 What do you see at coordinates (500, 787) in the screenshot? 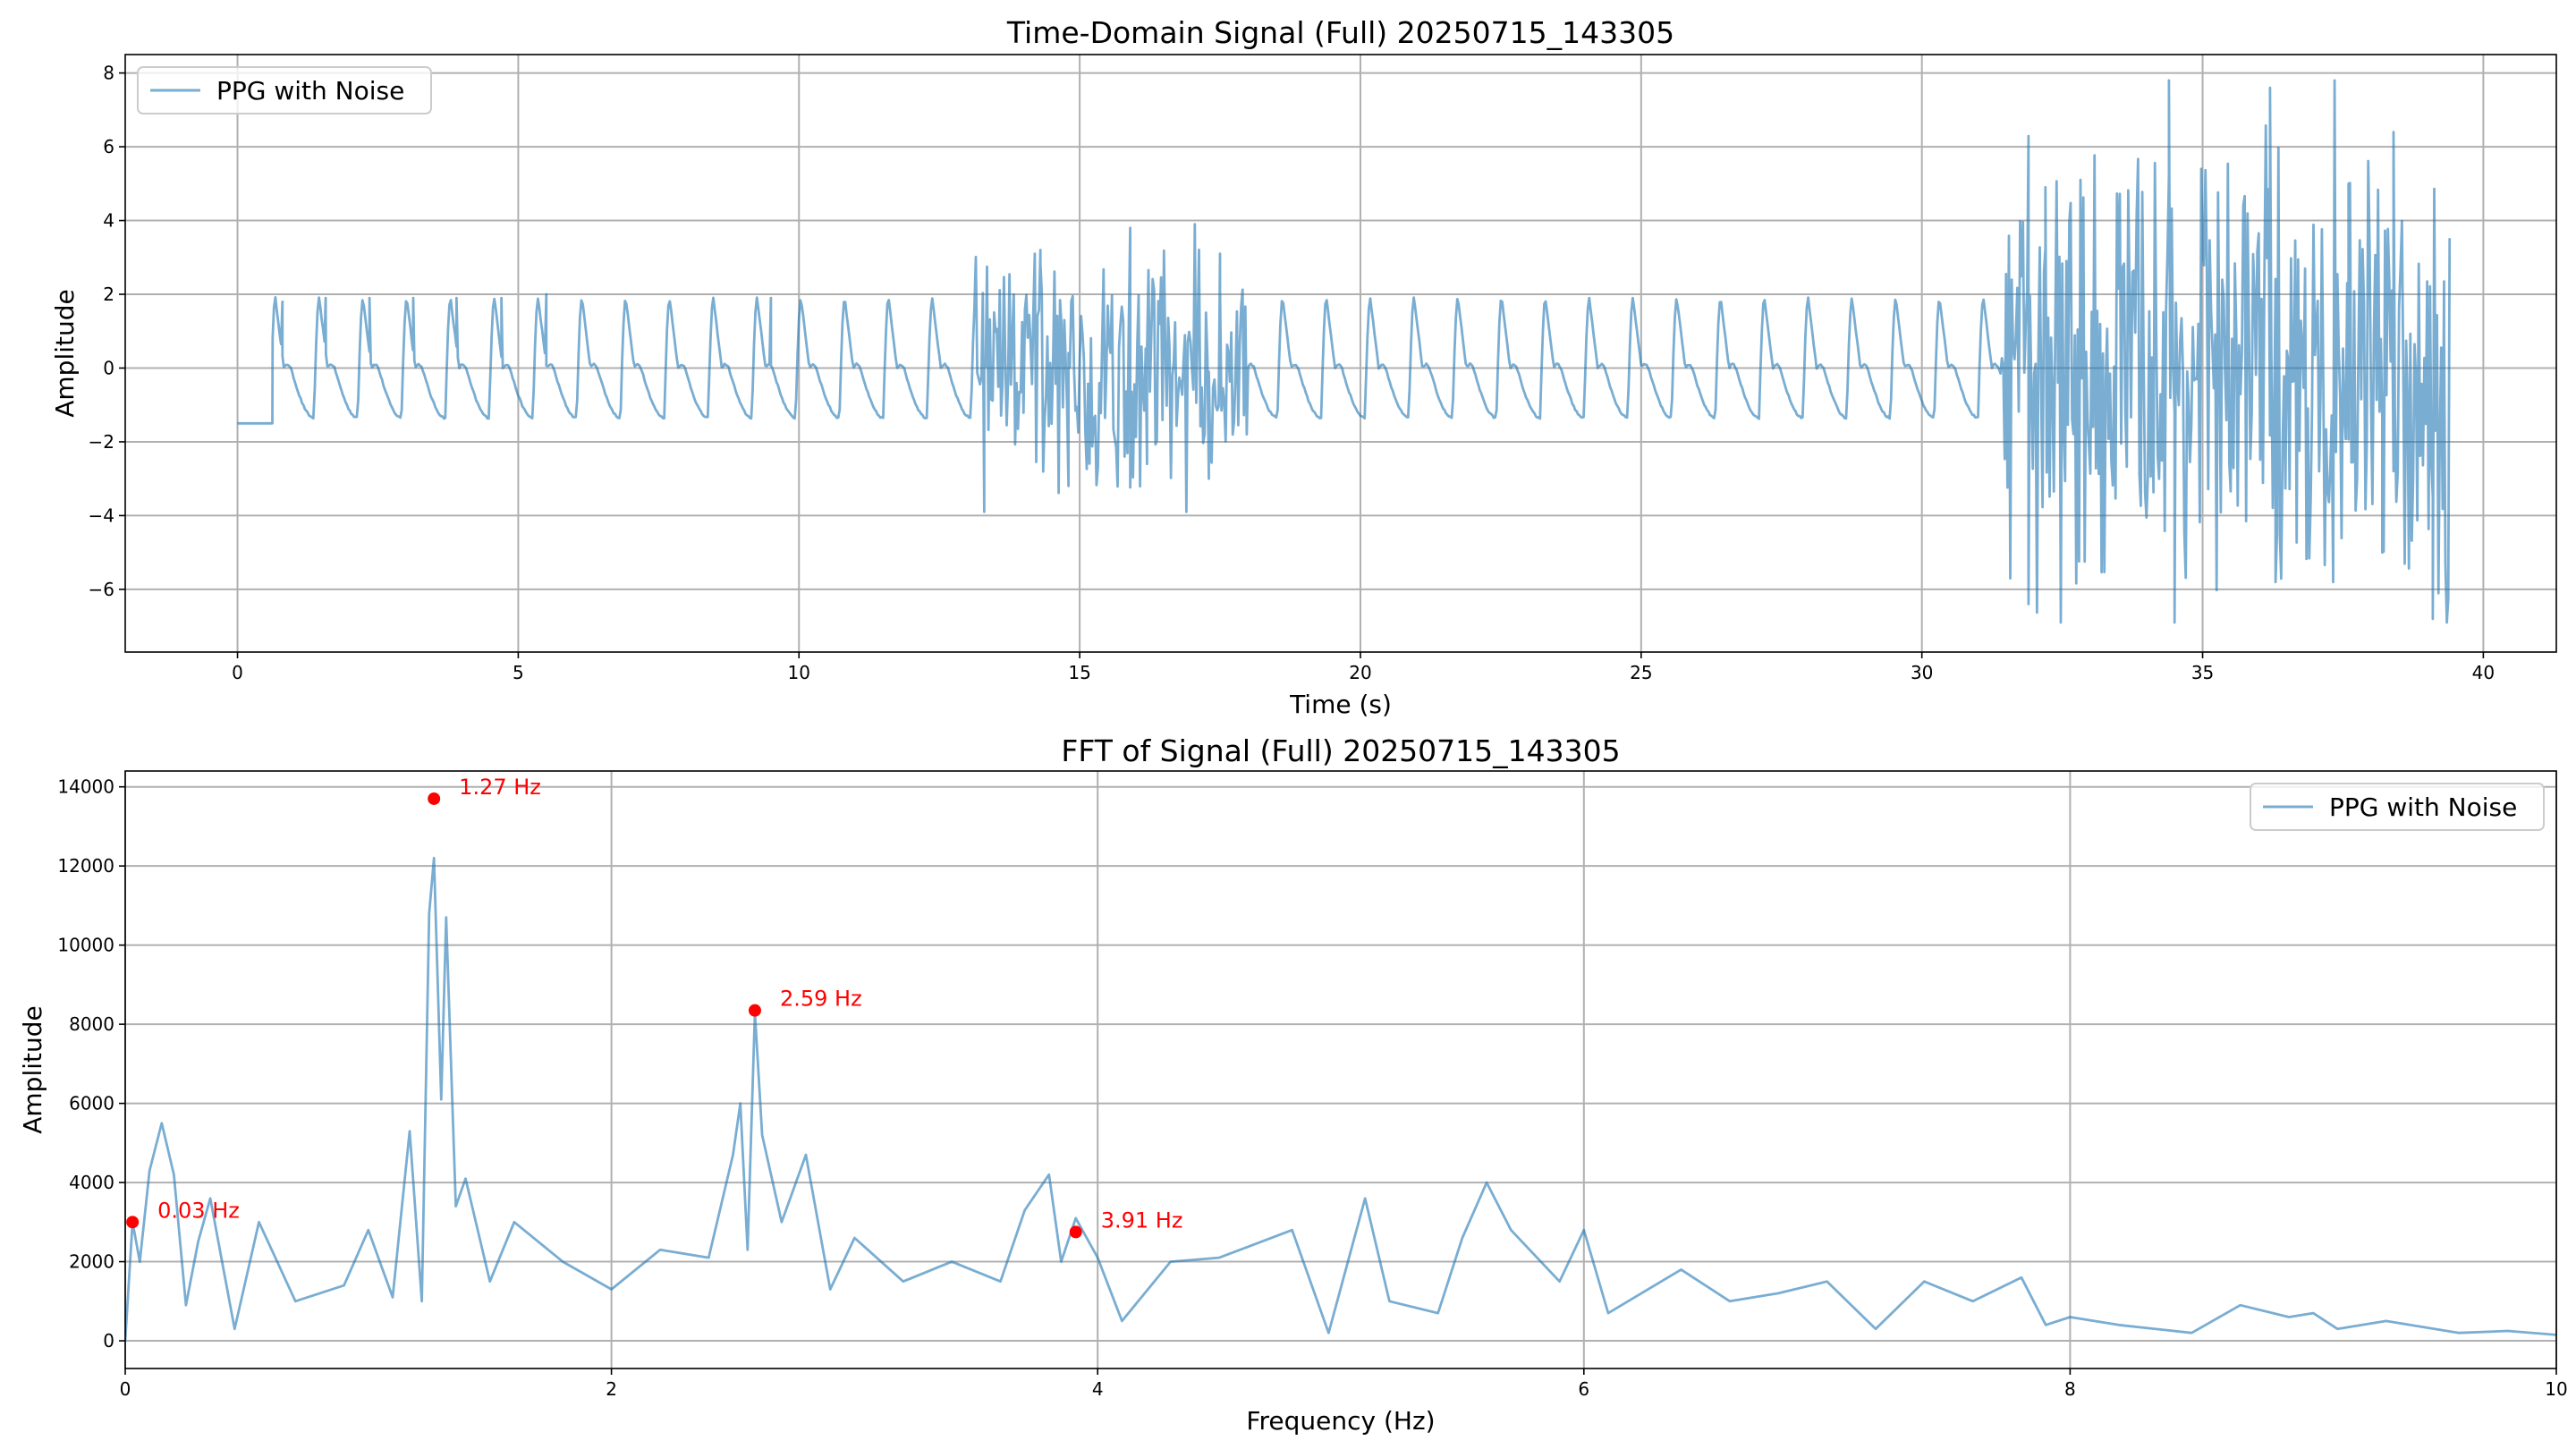
I see `peak-label: 1.27 Hz` at bounding box center [500, 787].